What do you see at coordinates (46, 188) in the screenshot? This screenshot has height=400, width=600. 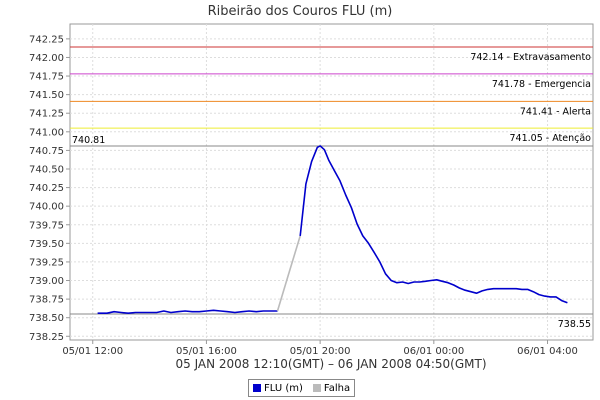 I see `y-tick-label: 740.25` at bounding box center [46, 188].